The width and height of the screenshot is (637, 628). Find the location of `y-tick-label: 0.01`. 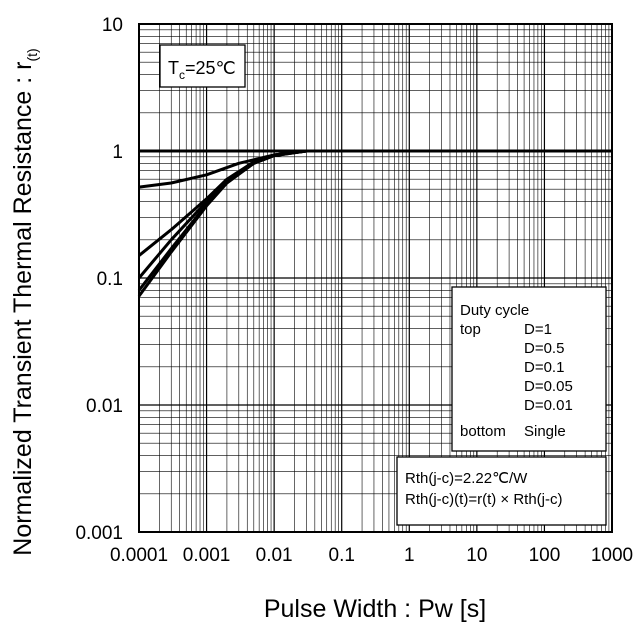

y-tick-label: 0.01 is located at coordinates (104, 406).